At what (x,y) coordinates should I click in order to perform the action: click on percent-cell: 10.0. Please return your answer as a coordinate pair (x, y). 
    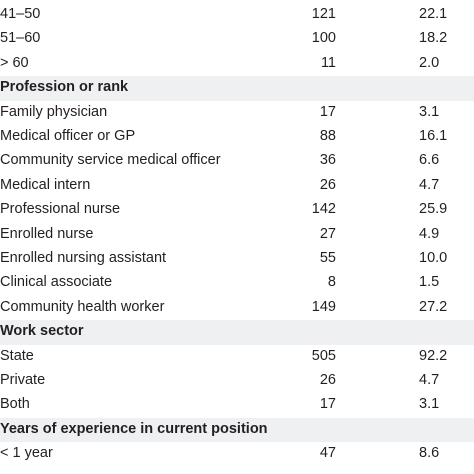
    Looking at the image, I should click on (433, 258).